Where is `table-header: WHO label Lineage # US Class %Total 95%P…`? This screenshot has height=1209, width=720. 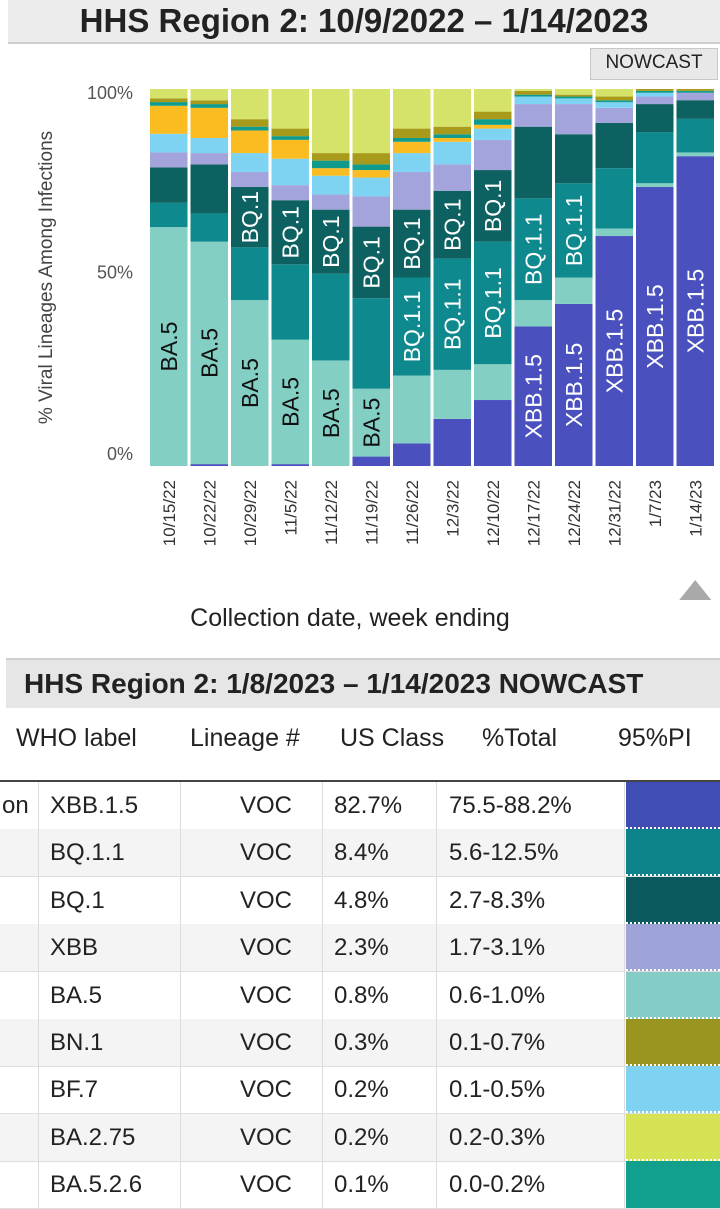
table-header: WHO label Lineage # US Class %Total 95%P… is located at coordinates (360, 747).